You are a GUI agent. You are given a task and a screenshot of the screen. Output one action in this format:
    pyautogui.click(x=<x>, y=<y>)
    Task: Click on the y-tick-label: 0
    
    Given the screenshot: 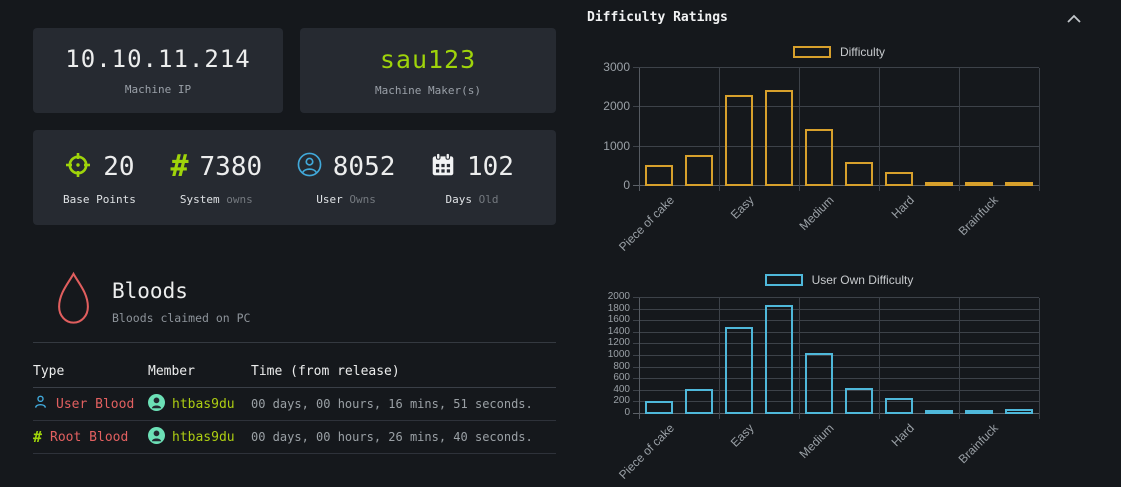 What is the action you would take?
    pyautogui.click(x=626, y=185)
    